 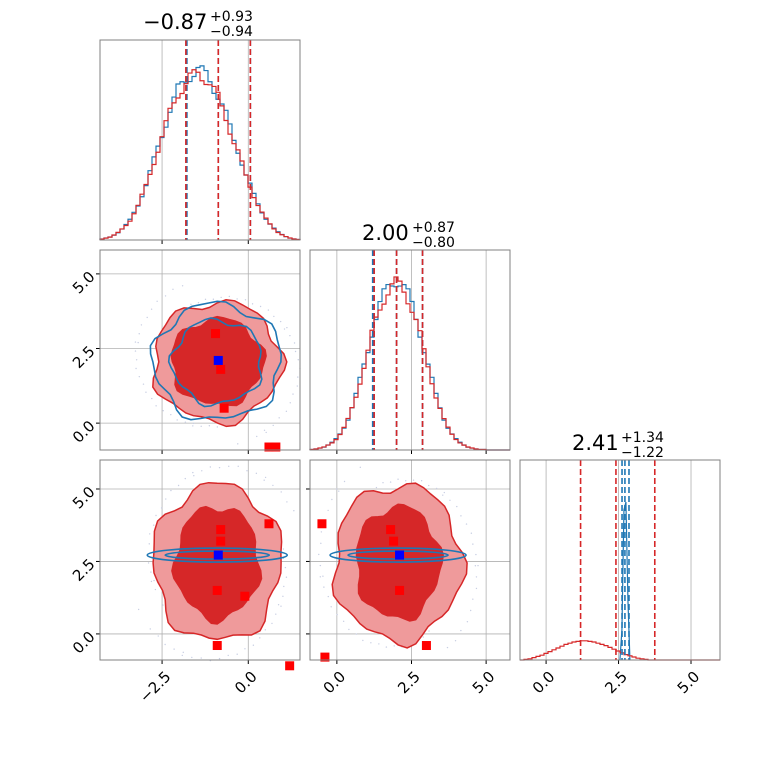 I want to click on title-p2-plus: +1.34, so click(x=642, y=438).